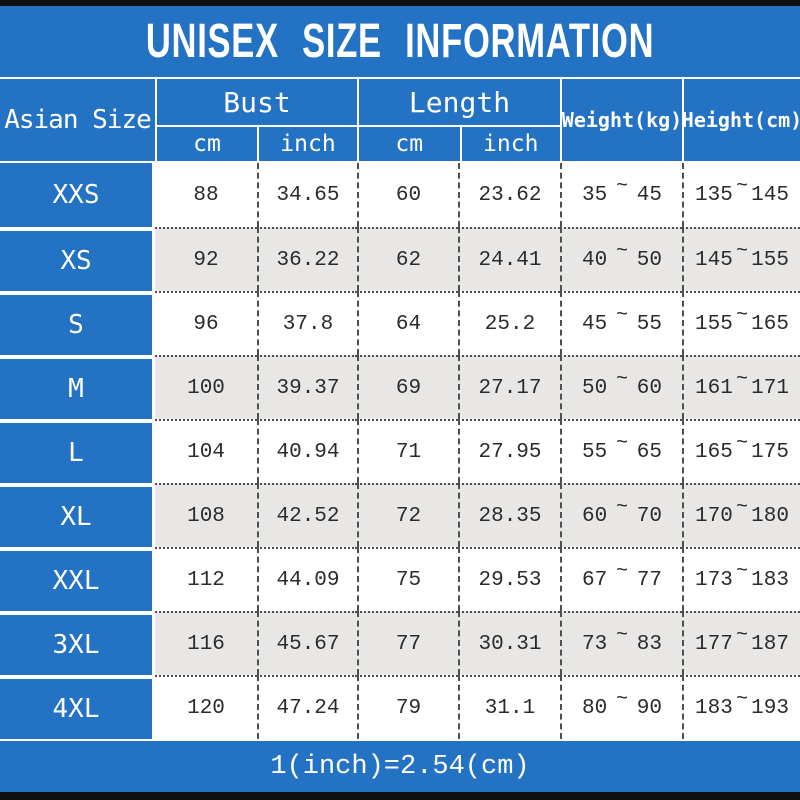  Describe the element at coordinates (400, 3) in the screenshot. I see `top-black-bar` at that location.